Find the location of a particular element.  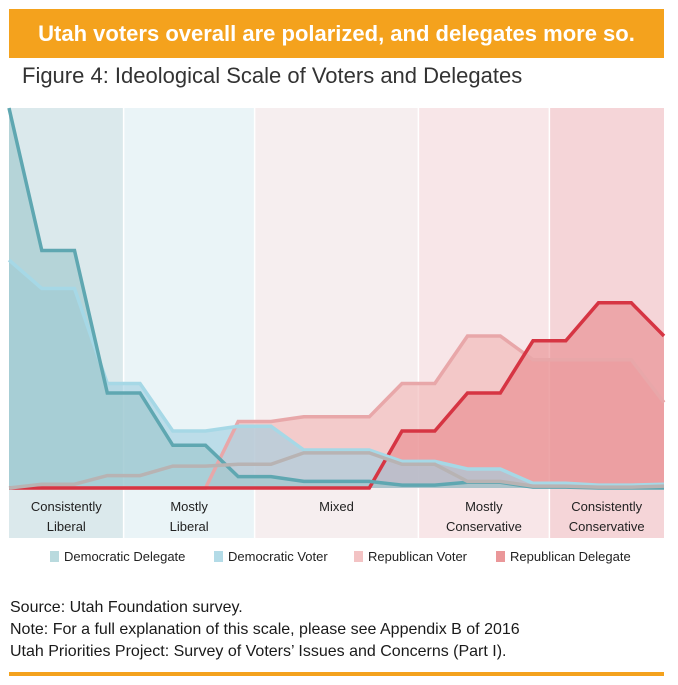

legend-label-republican-voter: Republican Voter is located at coordinates (418, 556).